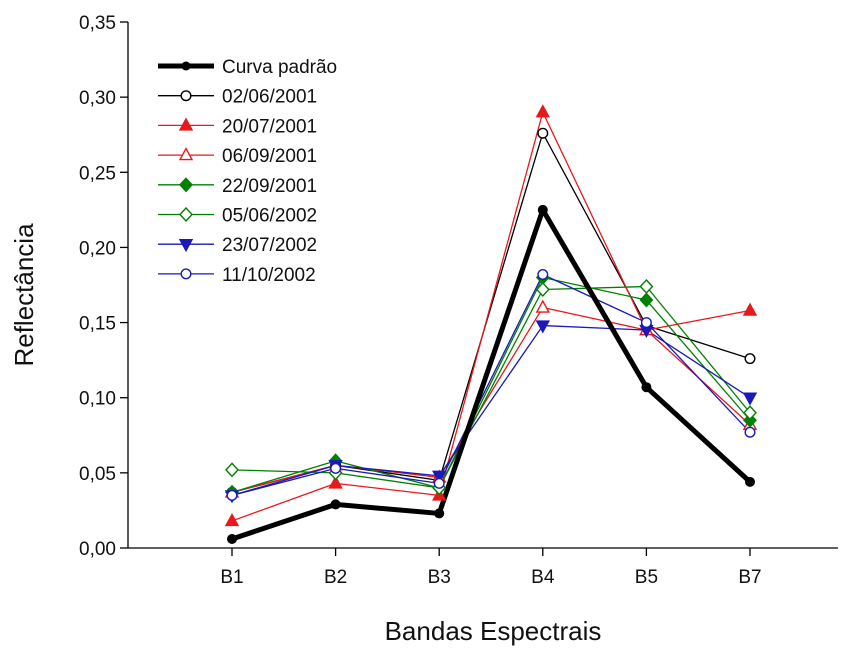  What do you see at coordinates (269, 97) in the screenshot?
I see `legend-label: 02/06/2001` at bounding box center [269, 97].